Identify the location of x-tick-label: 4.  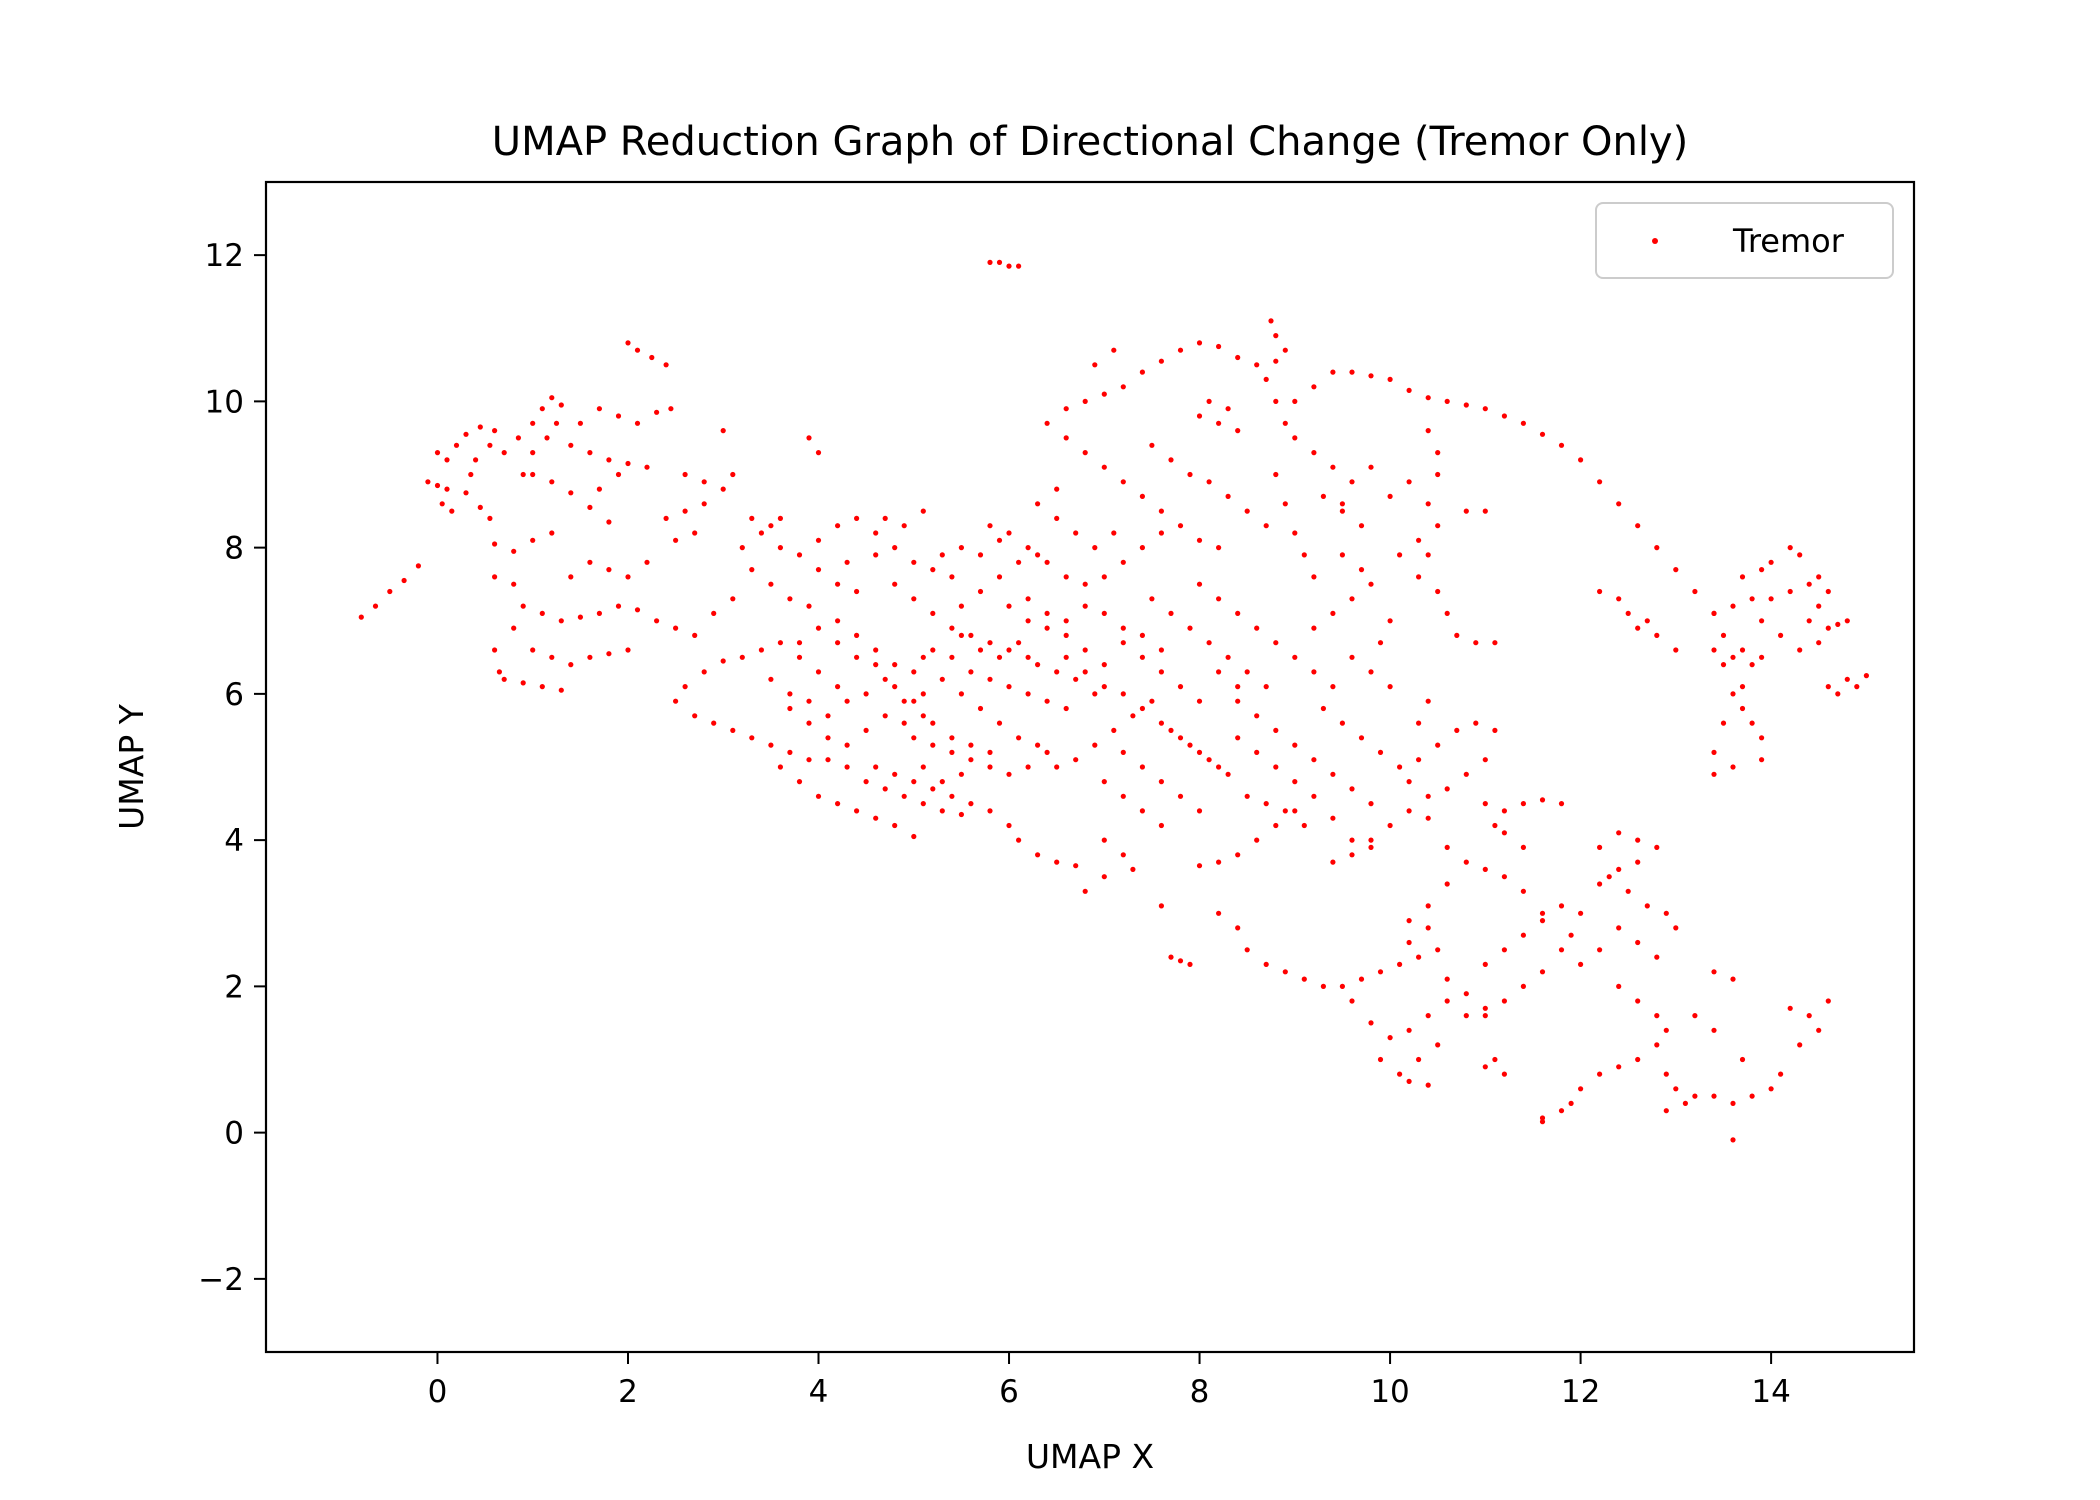
(819, 1392).